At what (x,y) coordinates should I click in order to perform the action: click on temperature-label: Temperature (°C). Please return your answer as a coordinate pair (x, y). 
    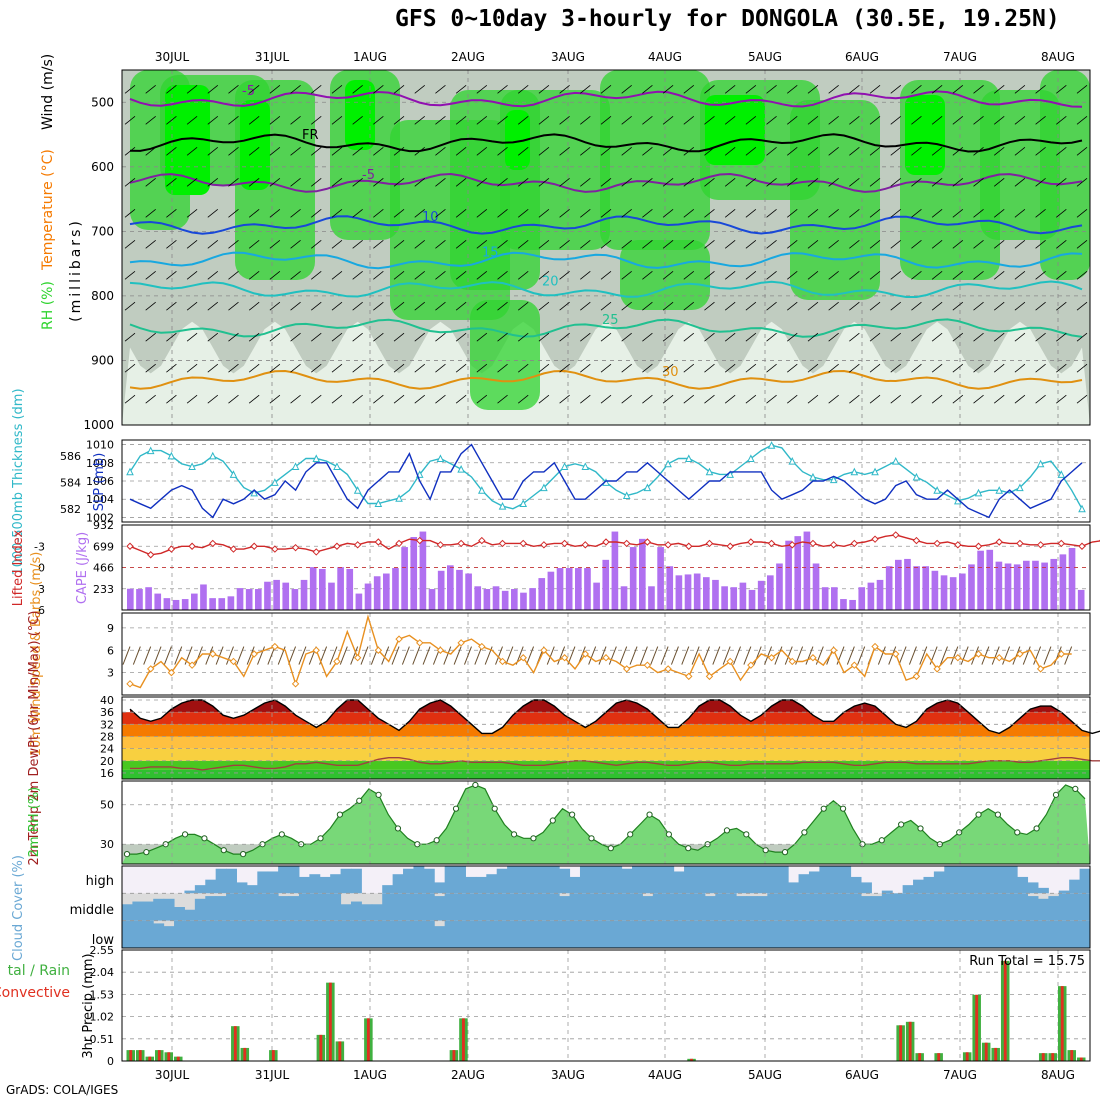
    Looking at the image, I should click on (48, 210).